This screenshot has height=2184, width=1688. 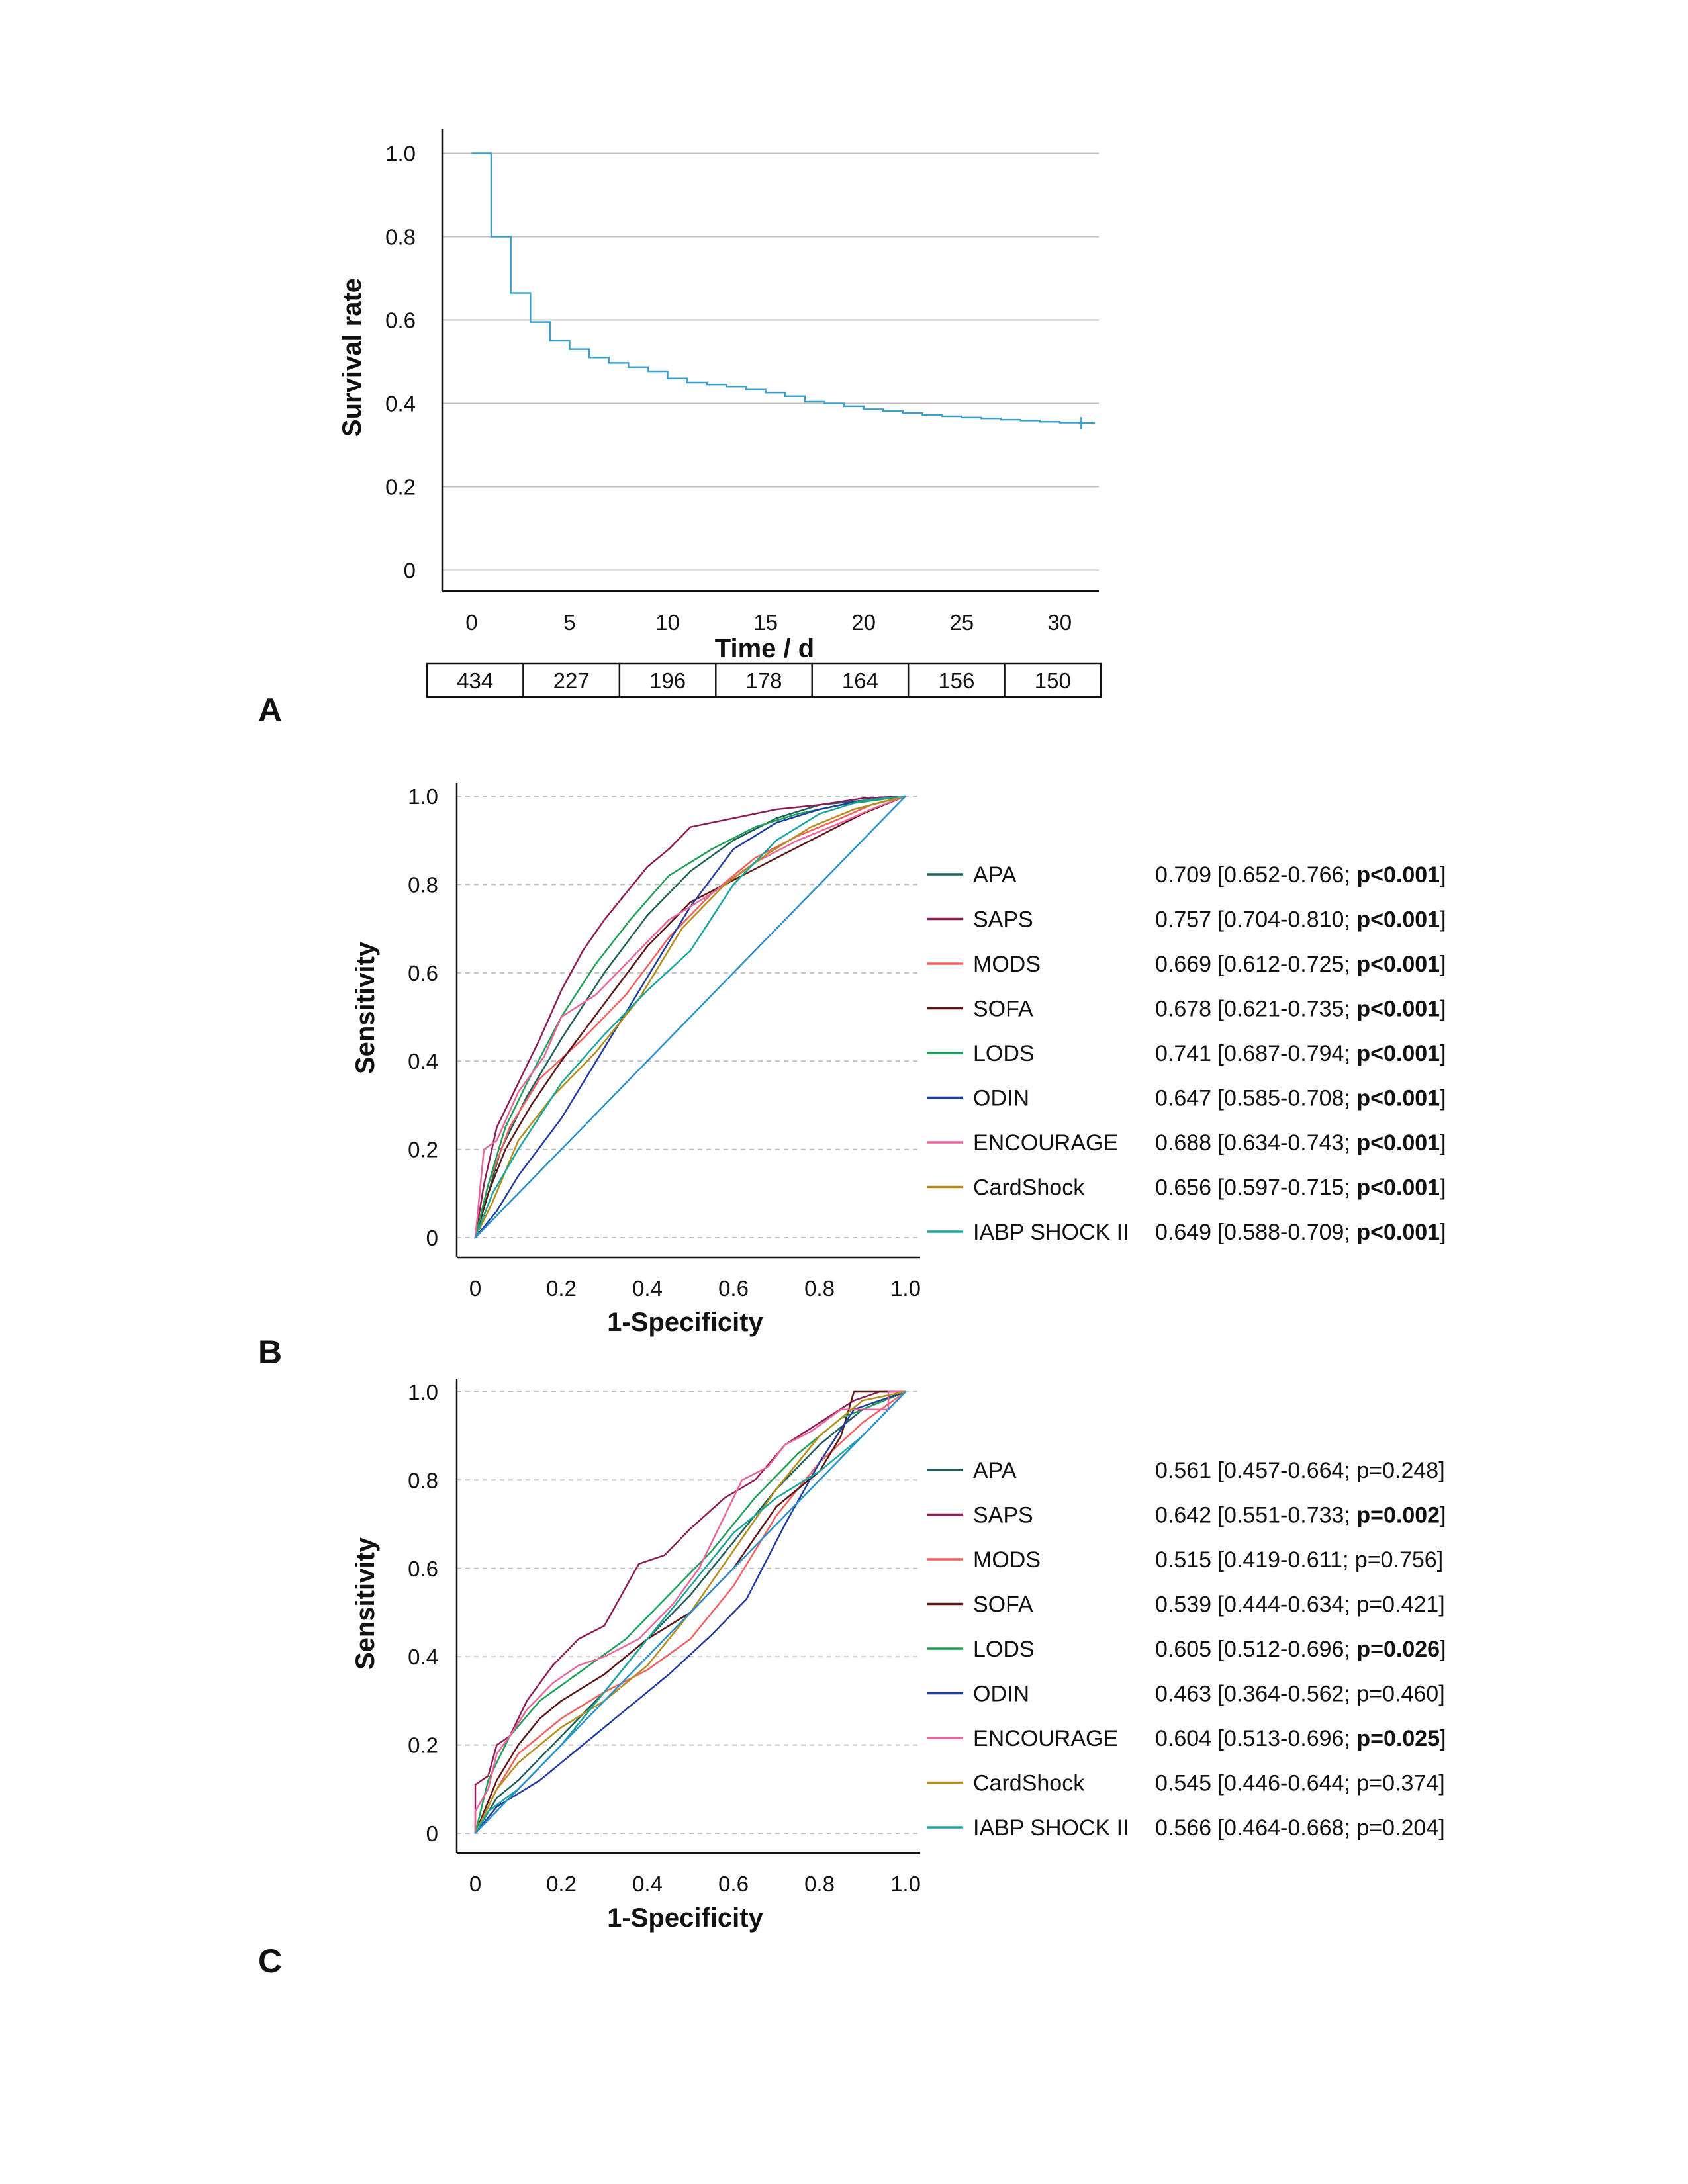 What do you see at coordinates (905, 1884) in the screenshot?
I see `x-tick-label: 1.0` at bounding box center [905, 1884].